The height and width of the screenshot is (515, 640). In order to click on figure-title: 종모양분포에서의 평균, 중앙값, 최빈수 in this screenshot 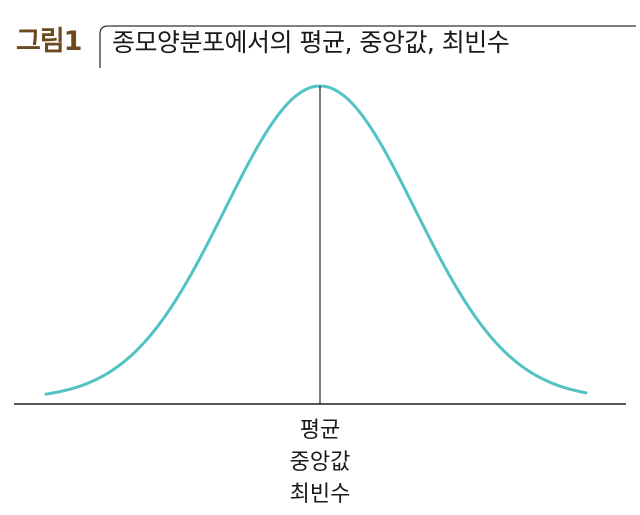, I will do `click(311, 42)`.